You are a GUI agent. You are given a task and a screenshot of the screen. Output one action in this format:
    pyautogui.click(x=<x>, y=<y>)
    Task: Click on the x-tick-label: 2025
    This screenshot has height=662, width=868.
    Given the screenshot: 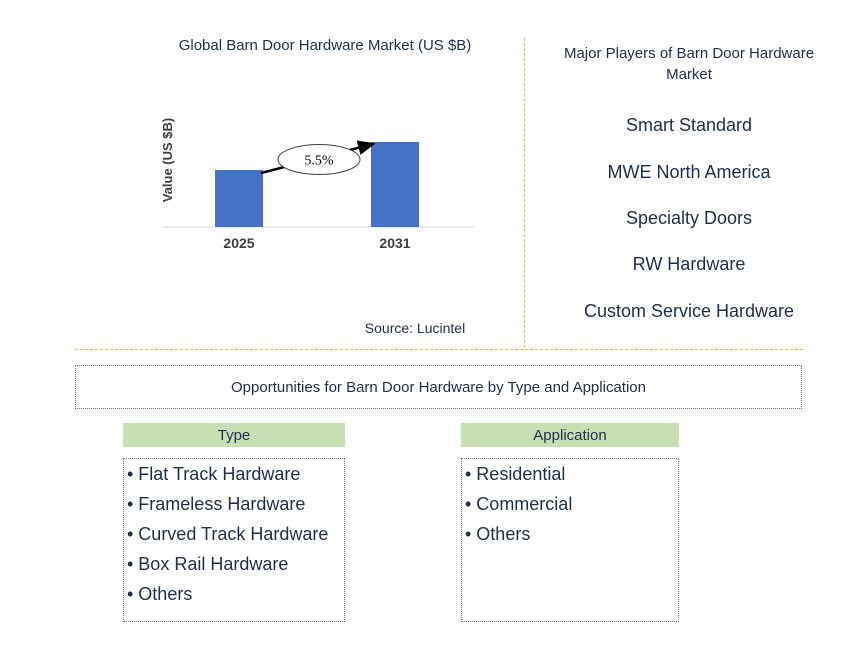 What is the action you would take?
    pyautogui.click(x=238, y=243)
    